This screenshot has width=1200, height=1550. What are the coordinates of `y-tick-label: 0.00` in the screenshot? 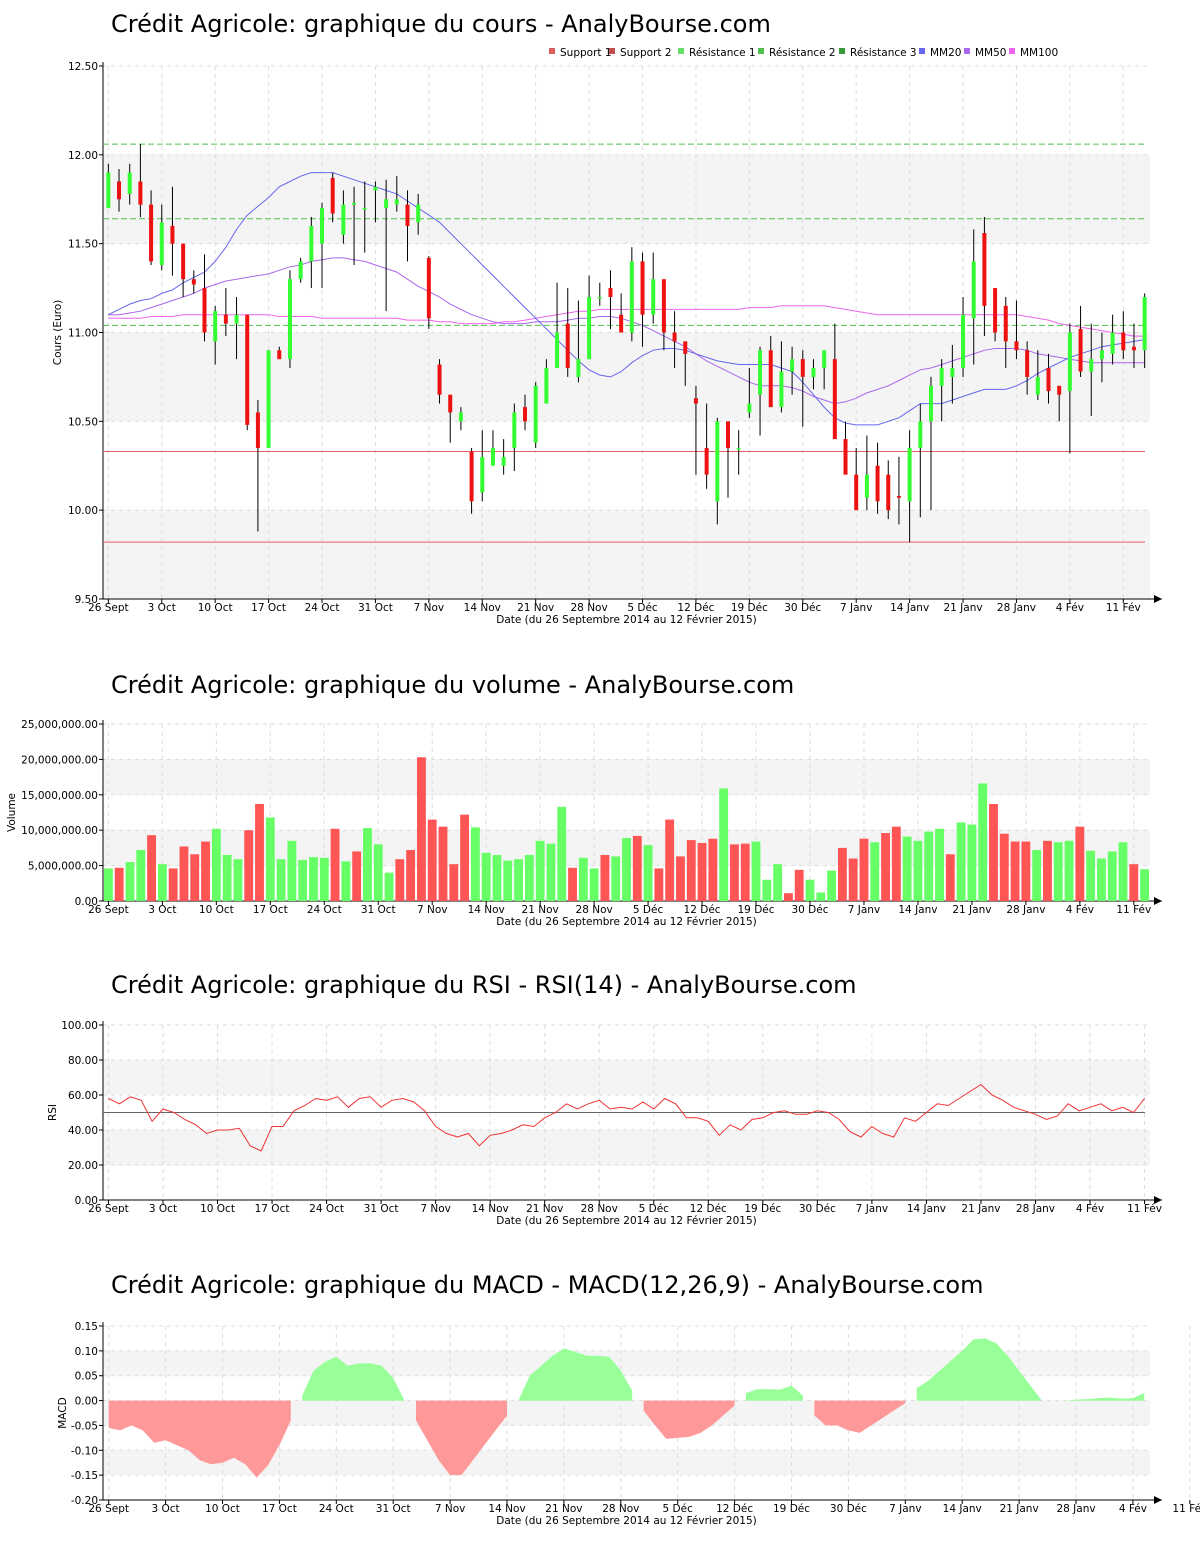 It's located at (86, 902).